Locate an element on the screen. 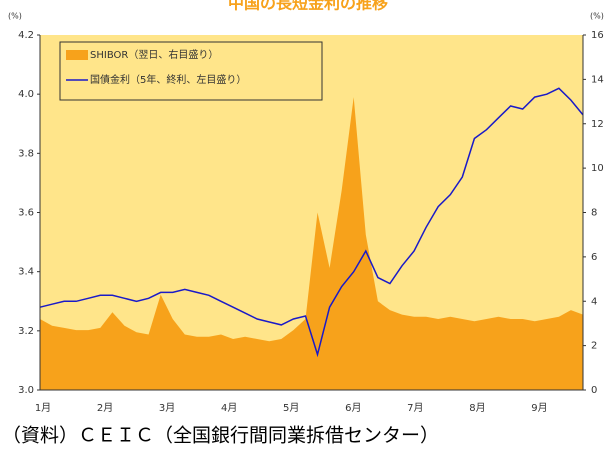 This screenshot has height=452, width=615. chart-title: 中国の長短金利の推移 is located at coordinates (308, 6).